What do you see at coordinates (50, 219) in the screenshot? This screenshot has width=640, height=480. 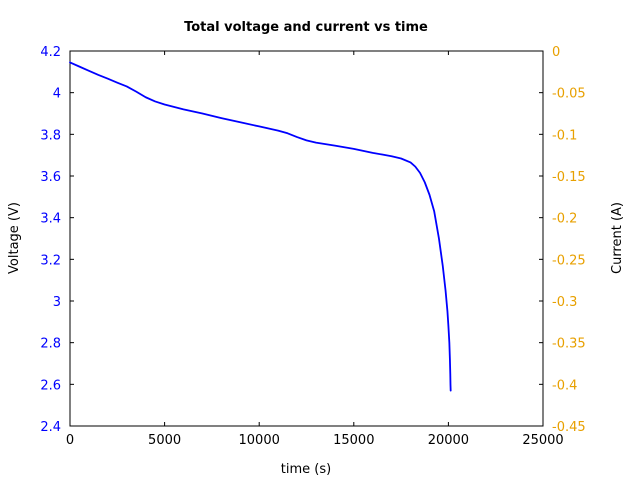 I see `y-tick-label: 3.4` at bounding box center [50, 219].